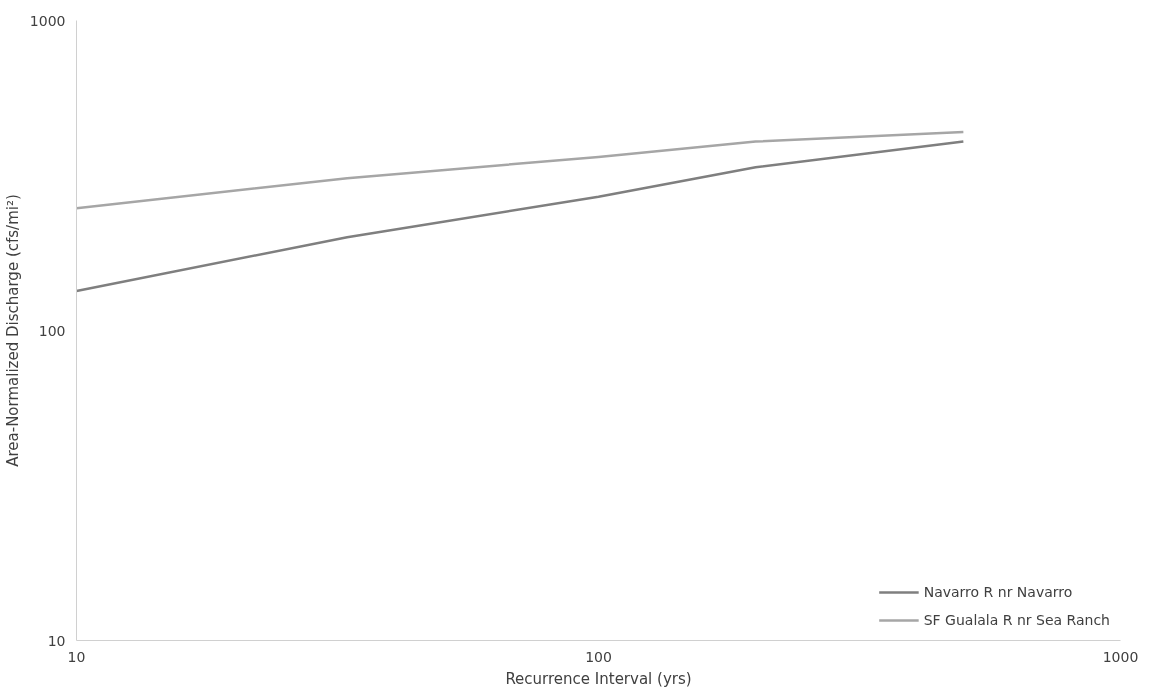 The image size is (1159, 698). Describe the element at coordinates (598, 656) in the screenshot. I see `x-tick-label: 100` at that location.